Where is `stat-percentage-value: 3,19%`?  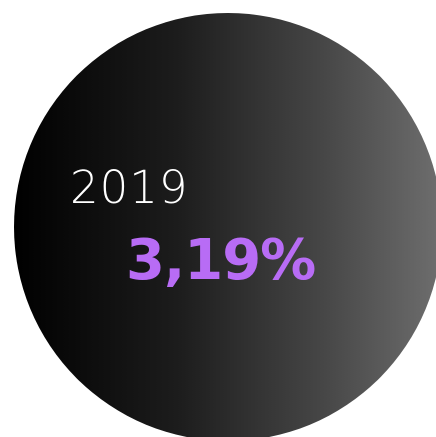
stat-percentage-value: 3,19% is located at coordinates (221, 260).